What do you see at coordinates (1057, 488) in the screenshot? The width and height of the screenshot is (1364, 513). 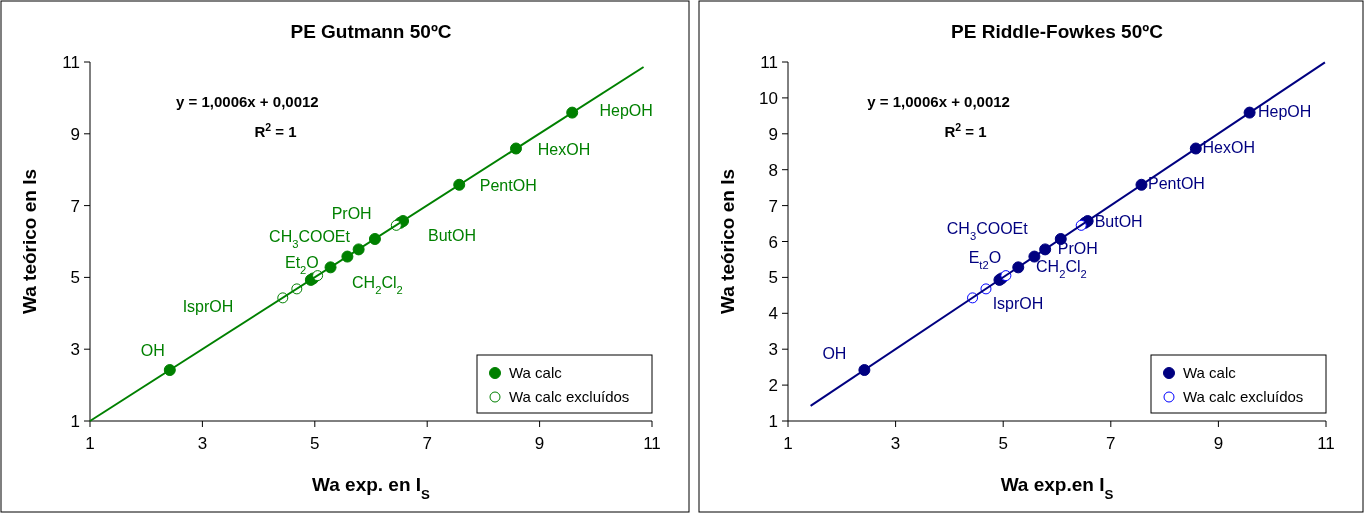 I see `x-axis-title: Wa exp.en I$_{S}$` at bounding box center [1057, 488].